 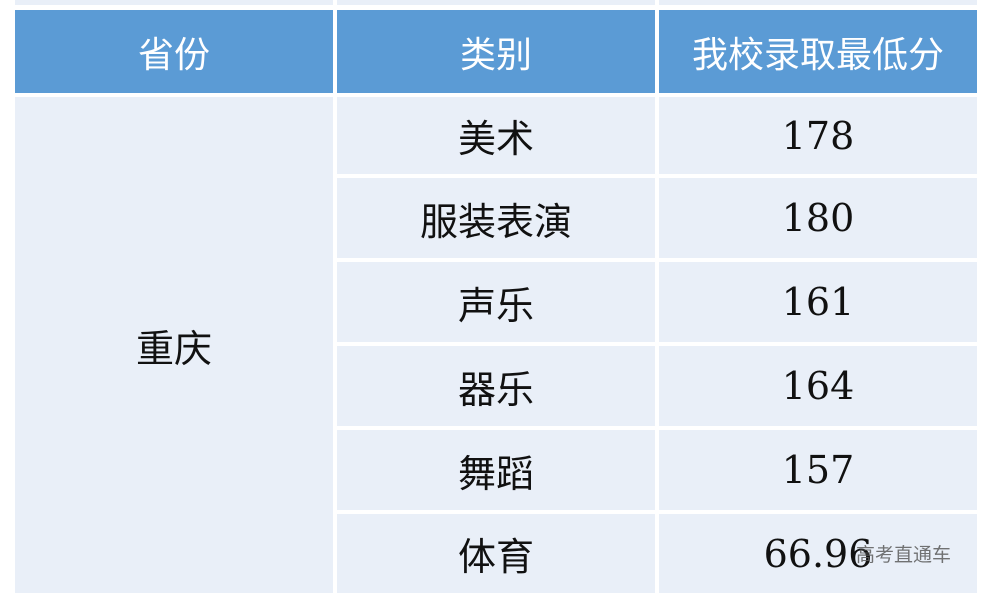 What do you see at coordinates (818, 135) in the screenshot?
I see `score-cell: 178` at bounding box center [818, 135].